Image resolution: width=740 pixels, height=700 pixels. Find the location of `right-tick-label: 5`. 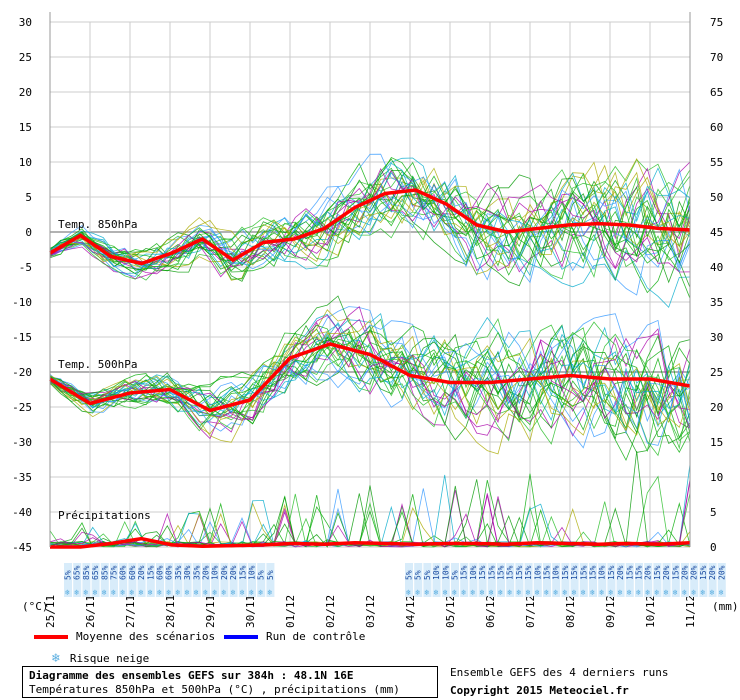

right-tick-label: 5 is located at coordinates (713, 512).